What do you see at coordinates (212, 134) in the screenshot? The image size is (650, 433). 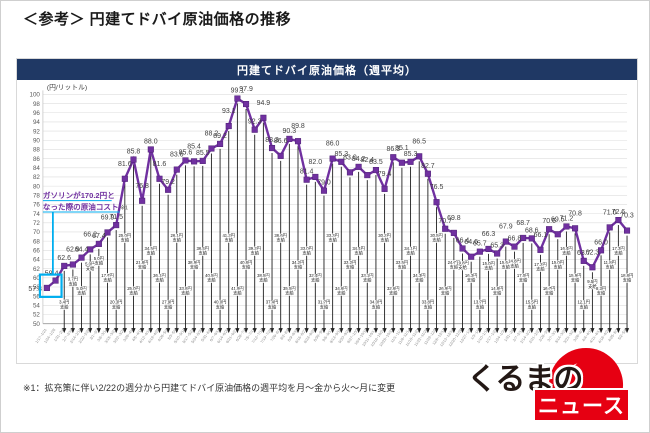 I see `svg-text: 88.2` at bounding box center [212, 134].